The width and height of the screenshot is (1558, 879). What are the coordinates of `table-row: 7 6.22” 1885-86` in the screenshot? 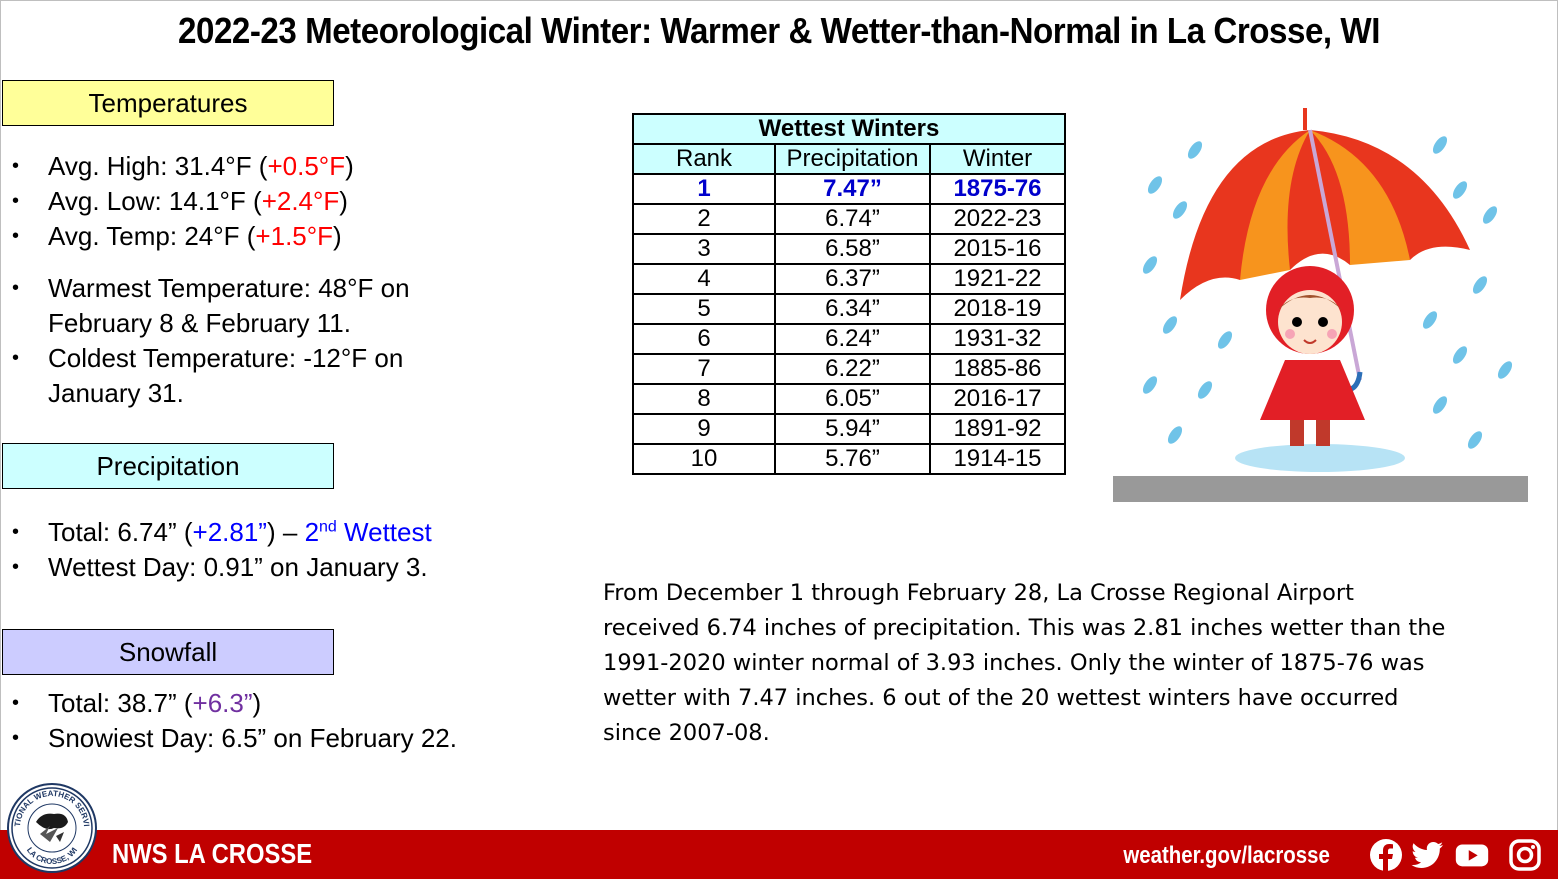 It's located at (849, 369).